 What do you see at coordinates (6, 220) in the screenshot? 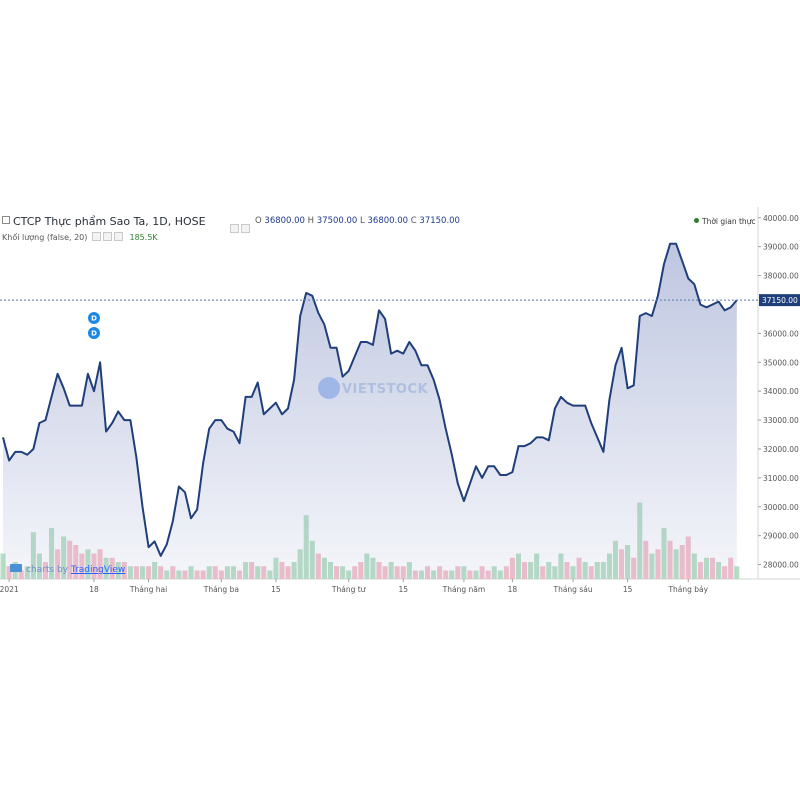
I see `collapse-icon` at bounding box center [6, 220].